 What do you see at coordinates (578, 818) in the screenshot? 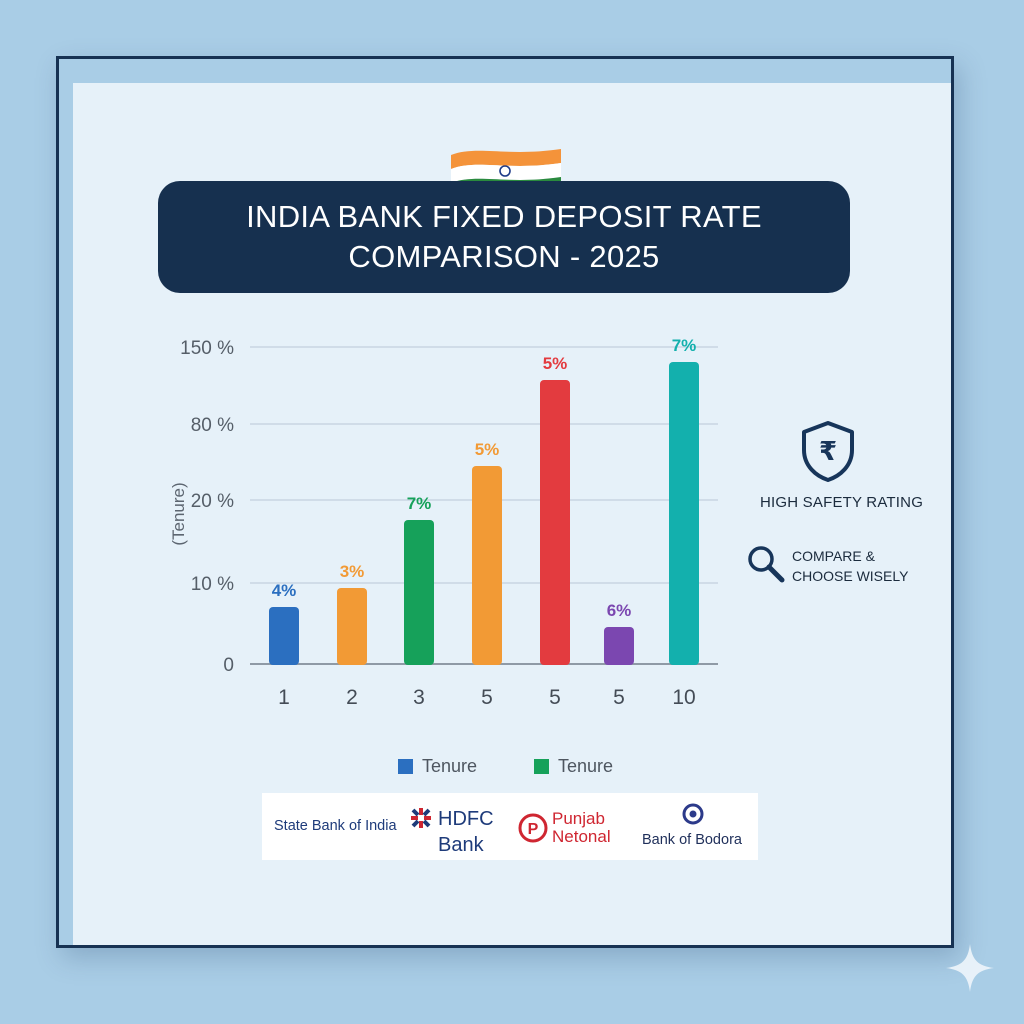
I see `bank-pnb-line-1: Punjab` at bounding box center [578, 818].